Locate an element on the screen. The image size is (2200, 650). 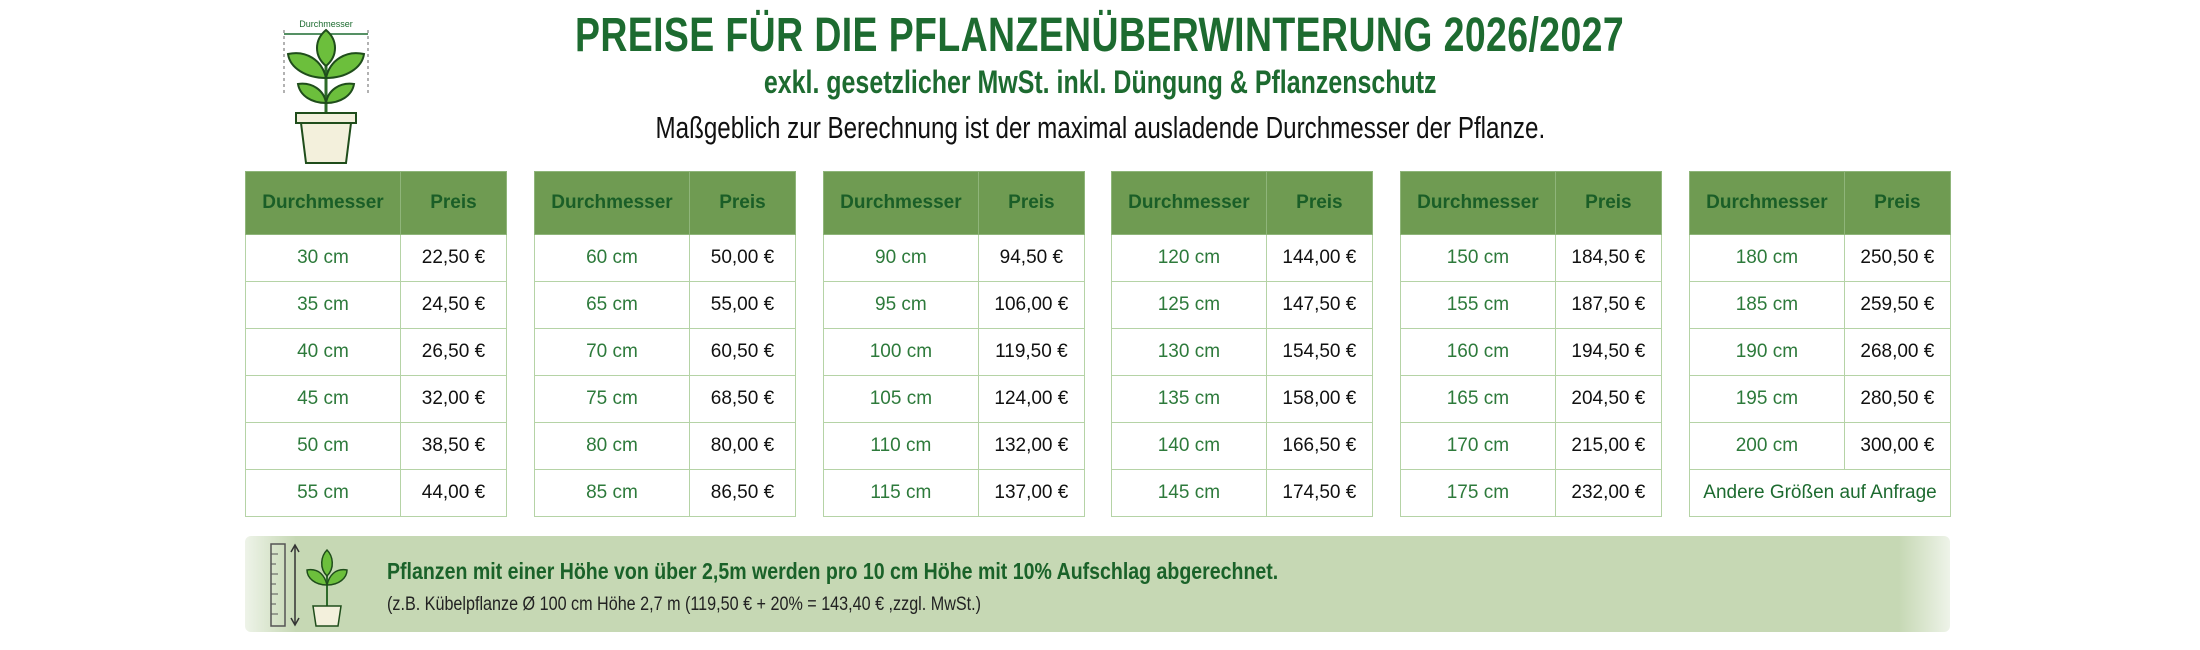
price-row: 90 cm 94,50 € is located at coordinates (954, 258).